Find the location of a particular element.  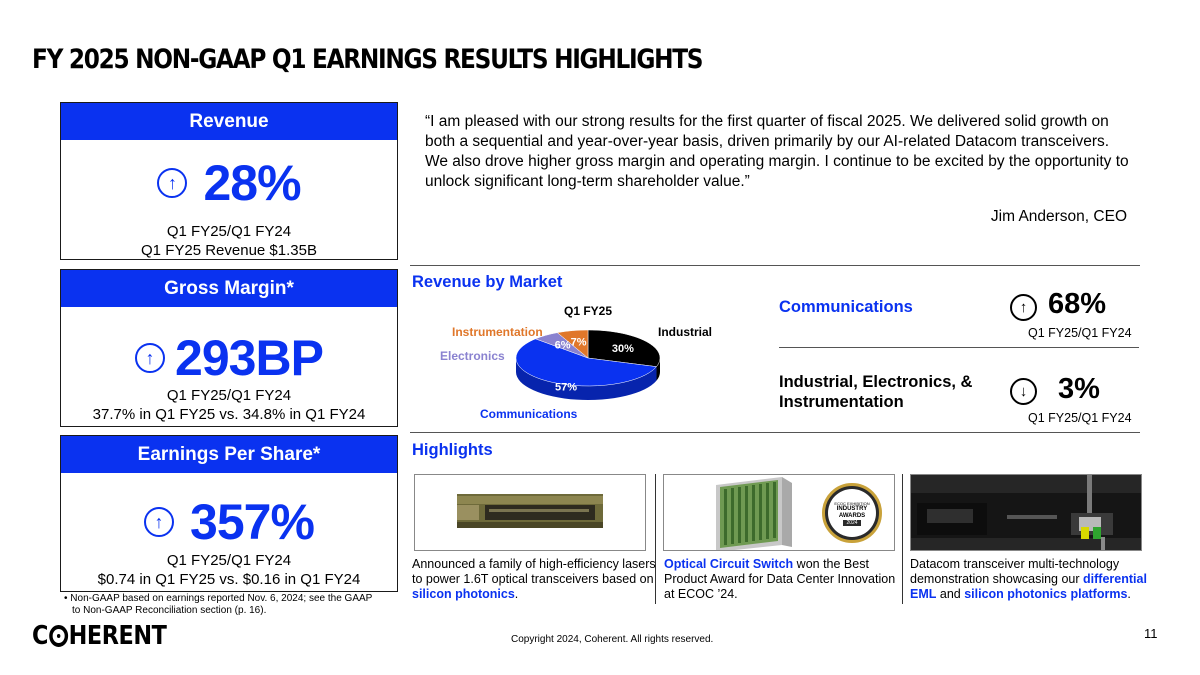

page-number: 11 is located at coordinates (1151, 633).